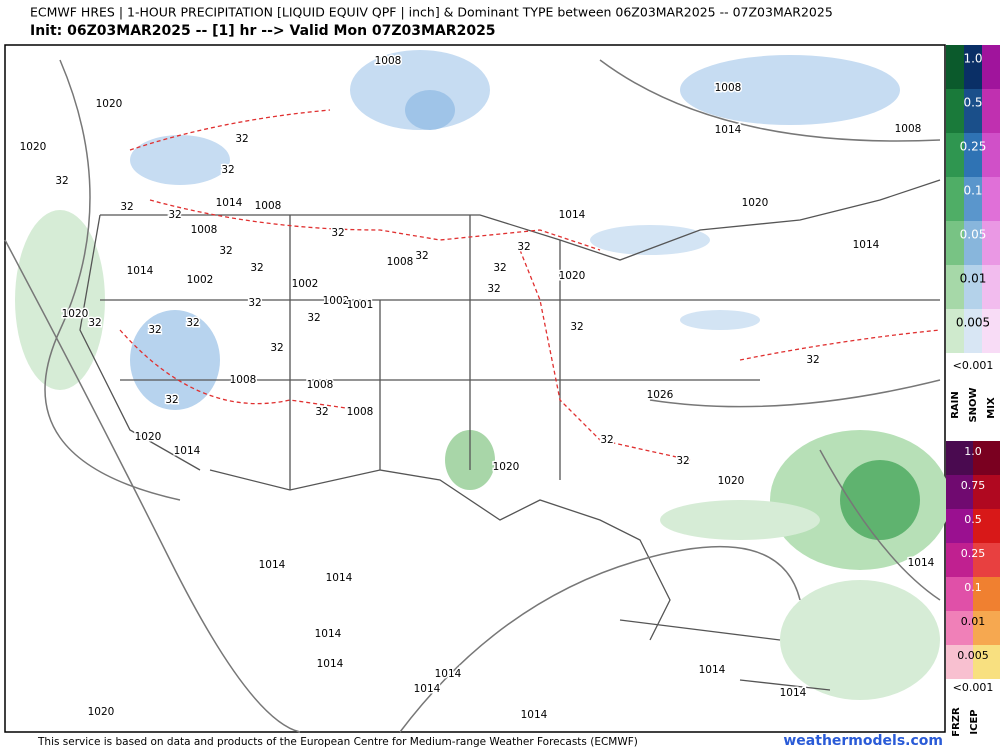 Image resolution: width=1000 pixels, height=754 pixels. What do you see at coordinates (973, 365) in the screenshot?
I see `legend-below: <0.001` at bounding box center [973, 365].